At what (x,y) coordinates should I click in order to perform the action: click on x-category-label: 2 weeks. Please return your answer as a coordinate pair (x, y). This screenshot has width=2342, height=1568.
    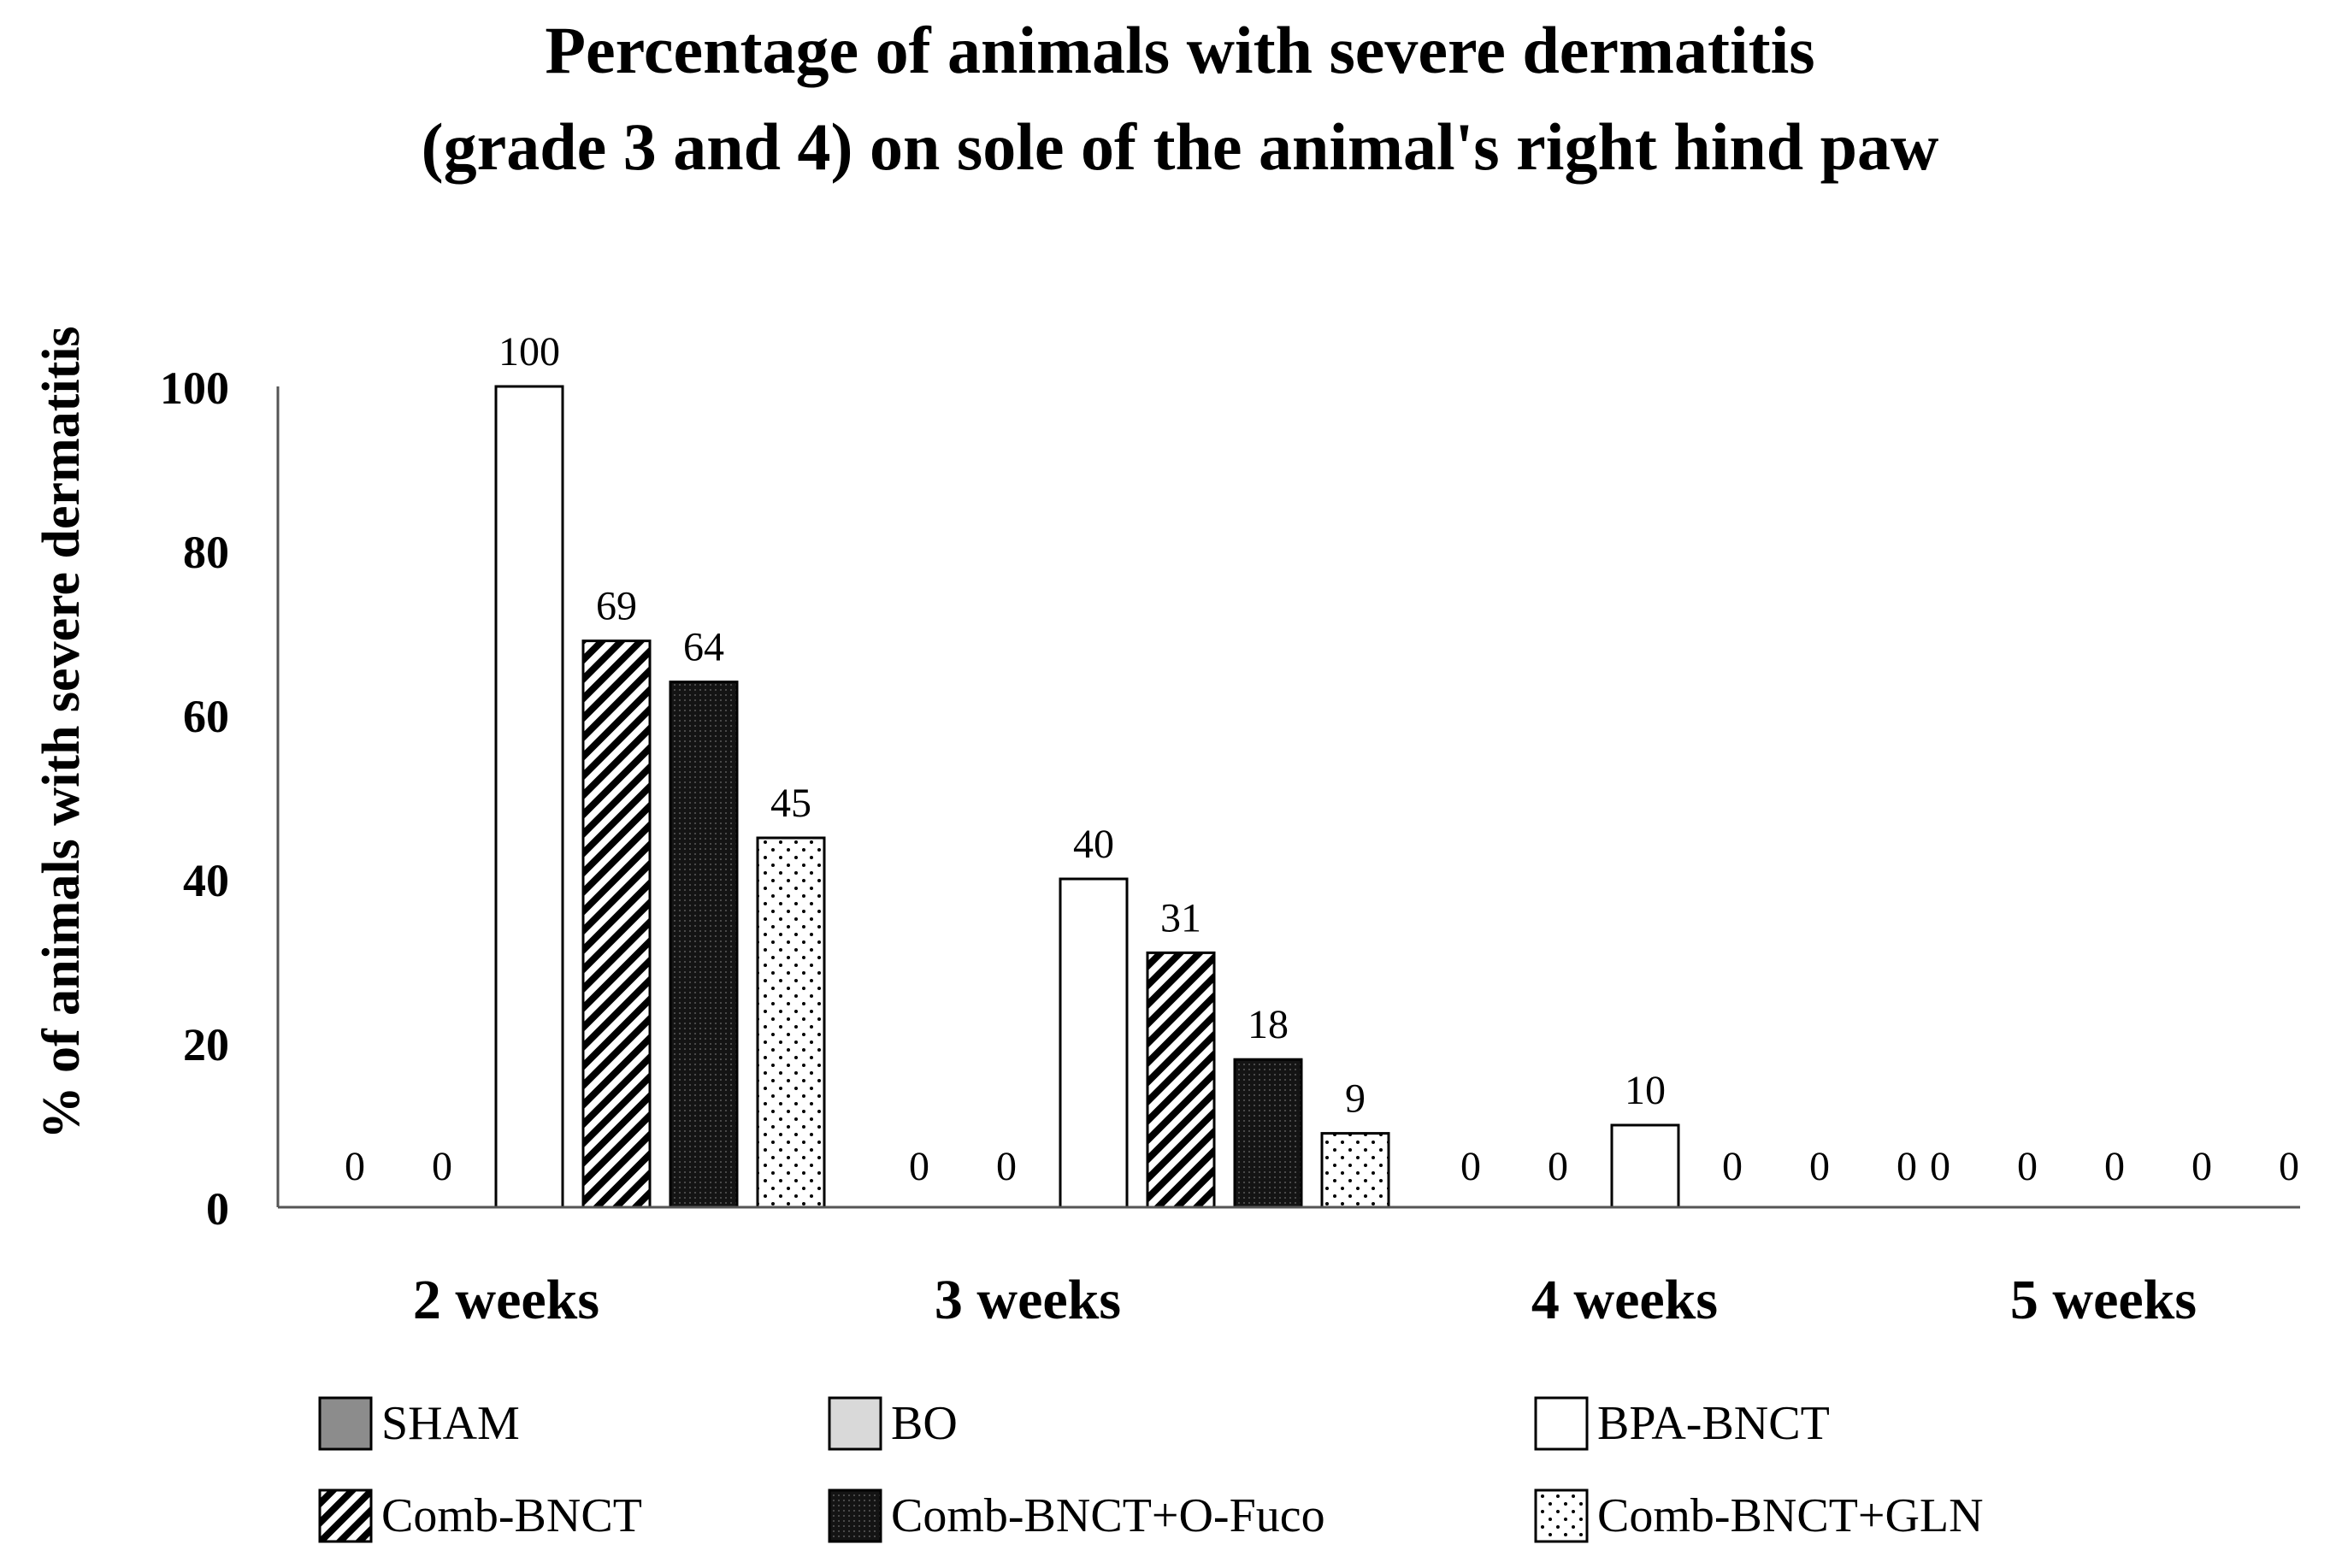
    Looking at the image, I should click on (506, 1300).